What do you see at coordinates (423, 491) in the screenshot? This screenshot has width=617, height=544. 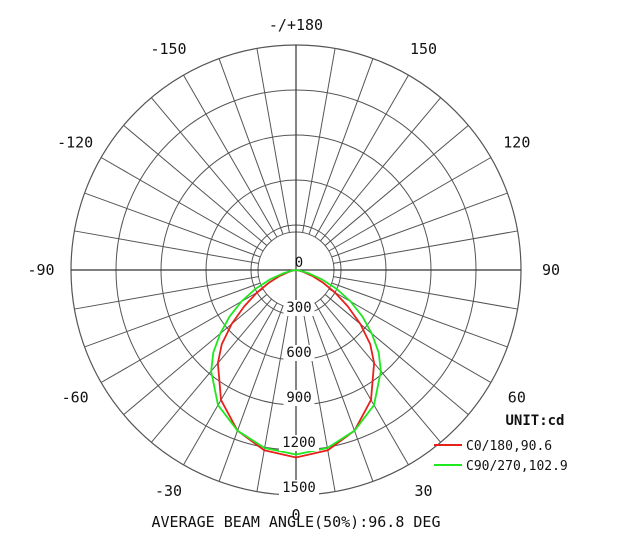 I see `angle-label: 30` at bounding box center [423, 491].